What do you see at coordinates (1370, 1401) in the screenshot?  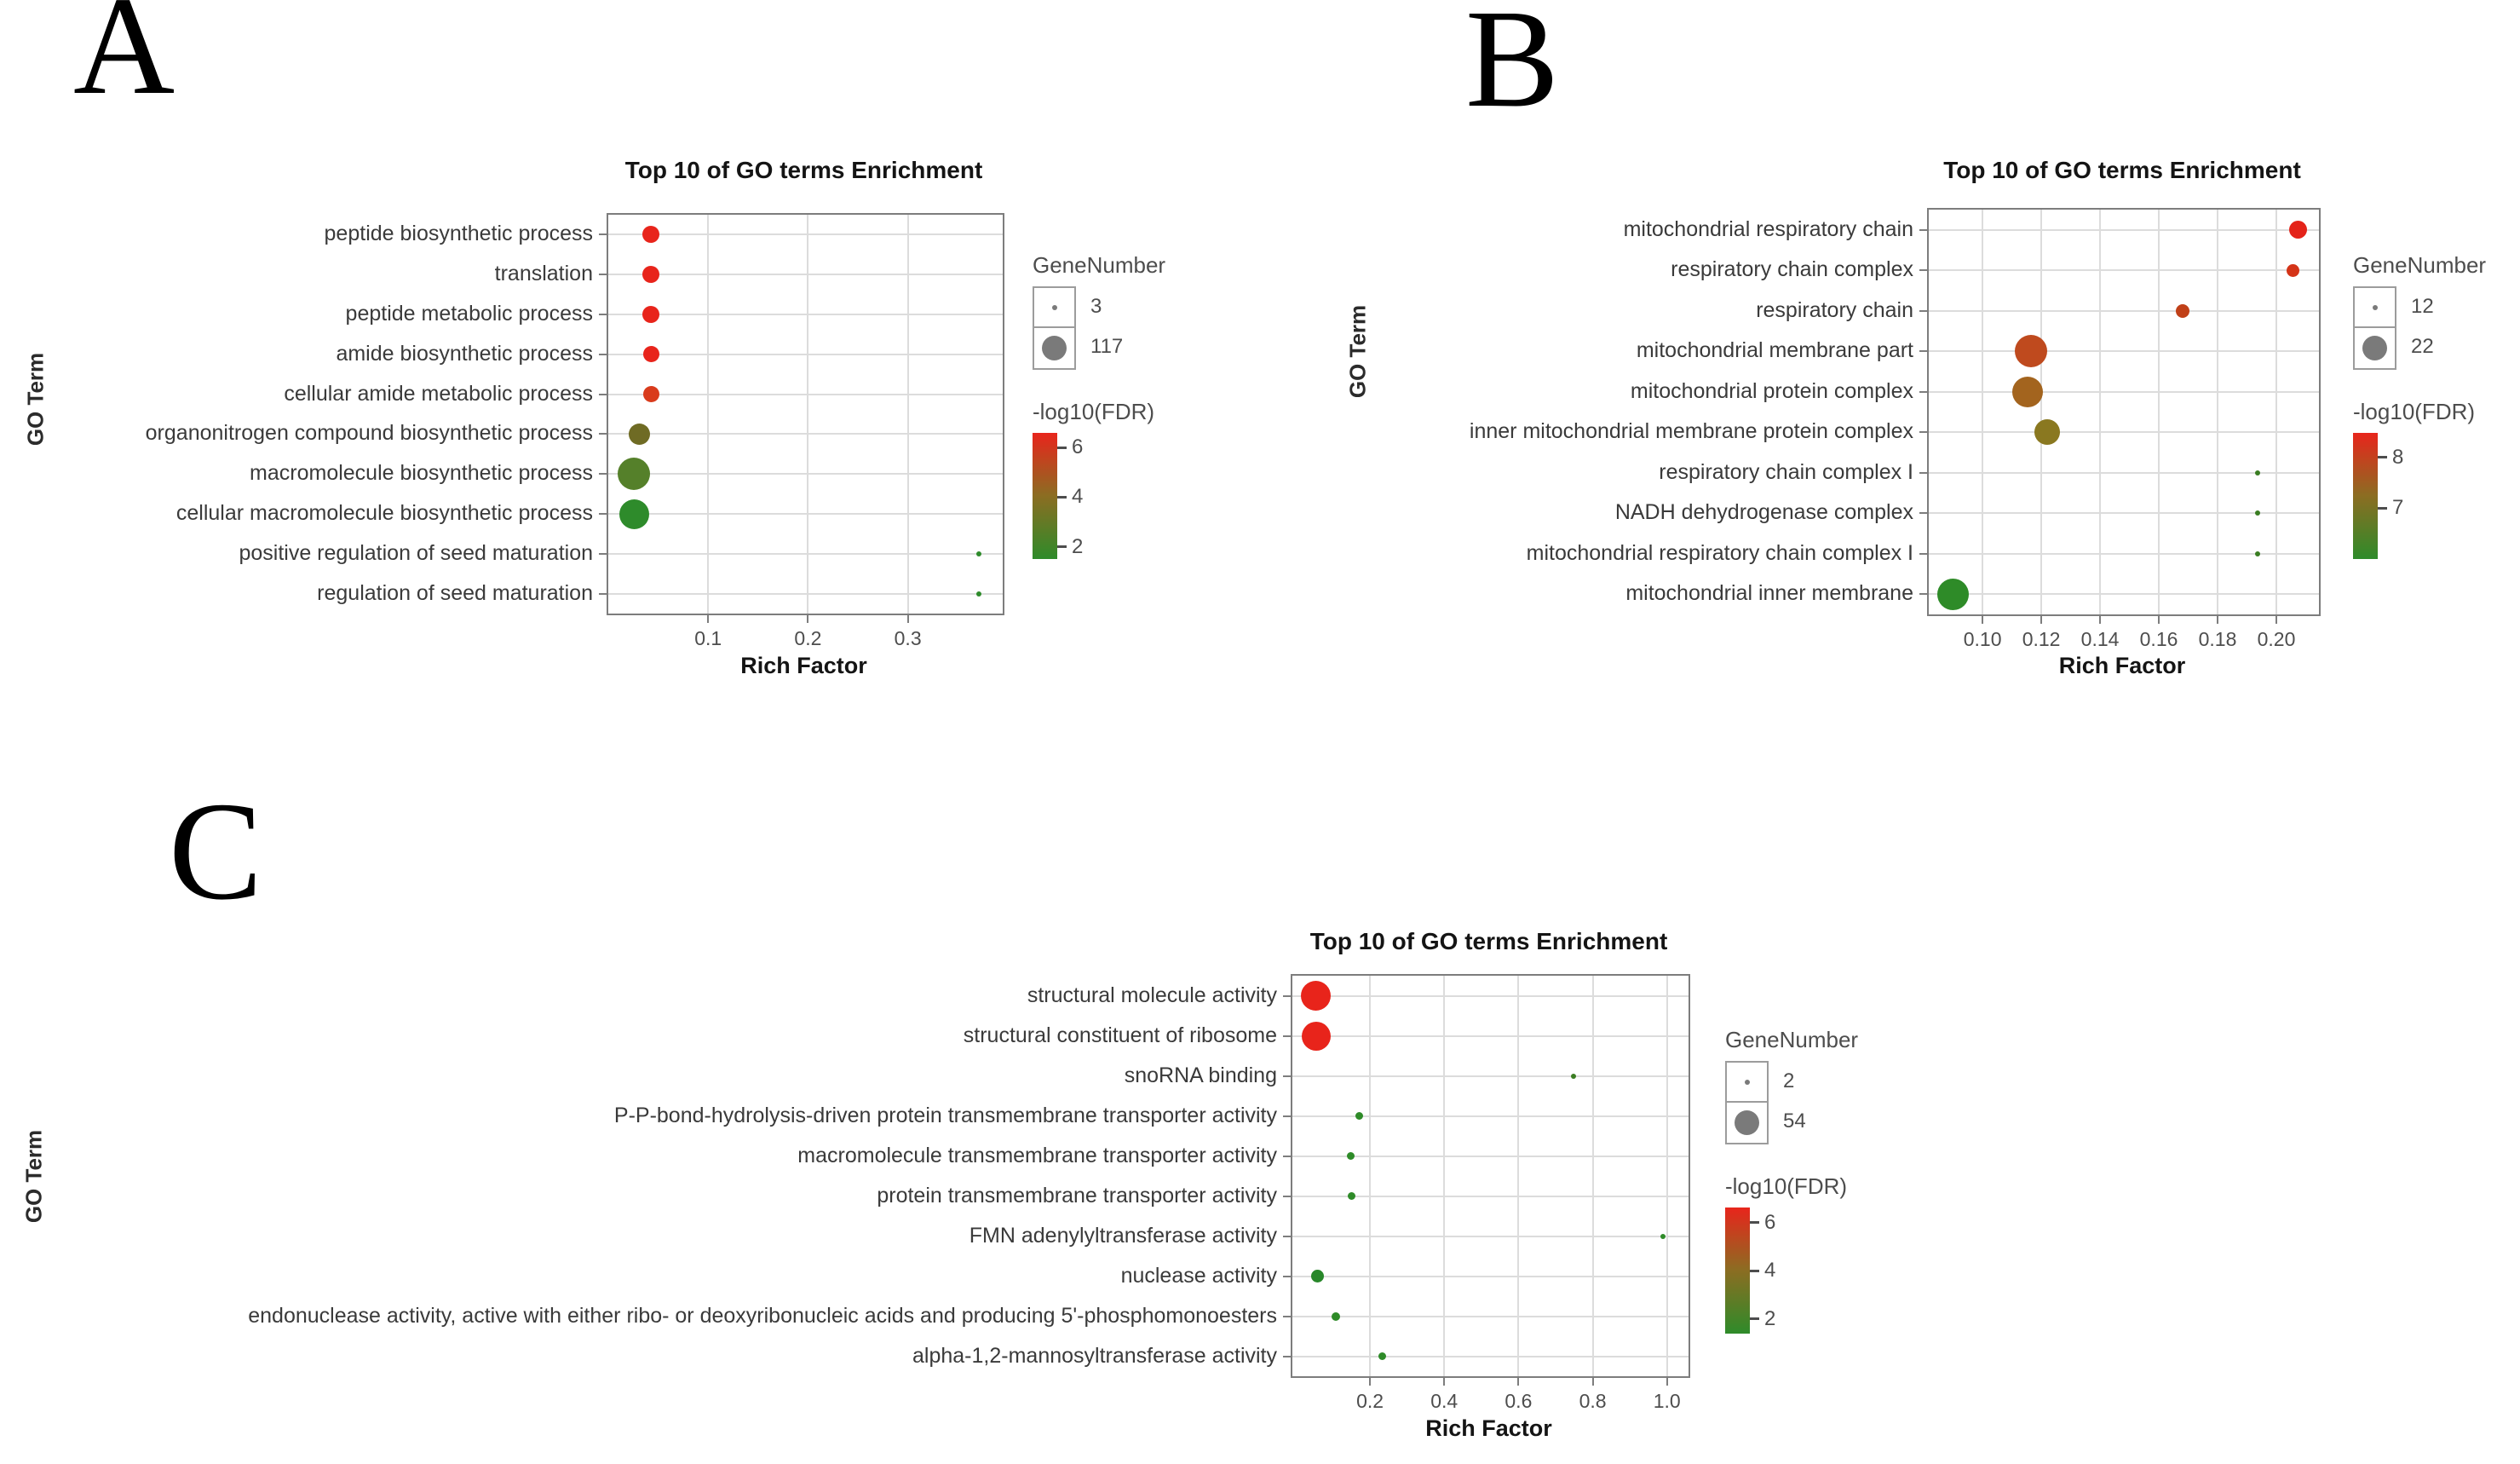 I see `x-tick-label: 0.2` at bounding box center [1370, 1401].